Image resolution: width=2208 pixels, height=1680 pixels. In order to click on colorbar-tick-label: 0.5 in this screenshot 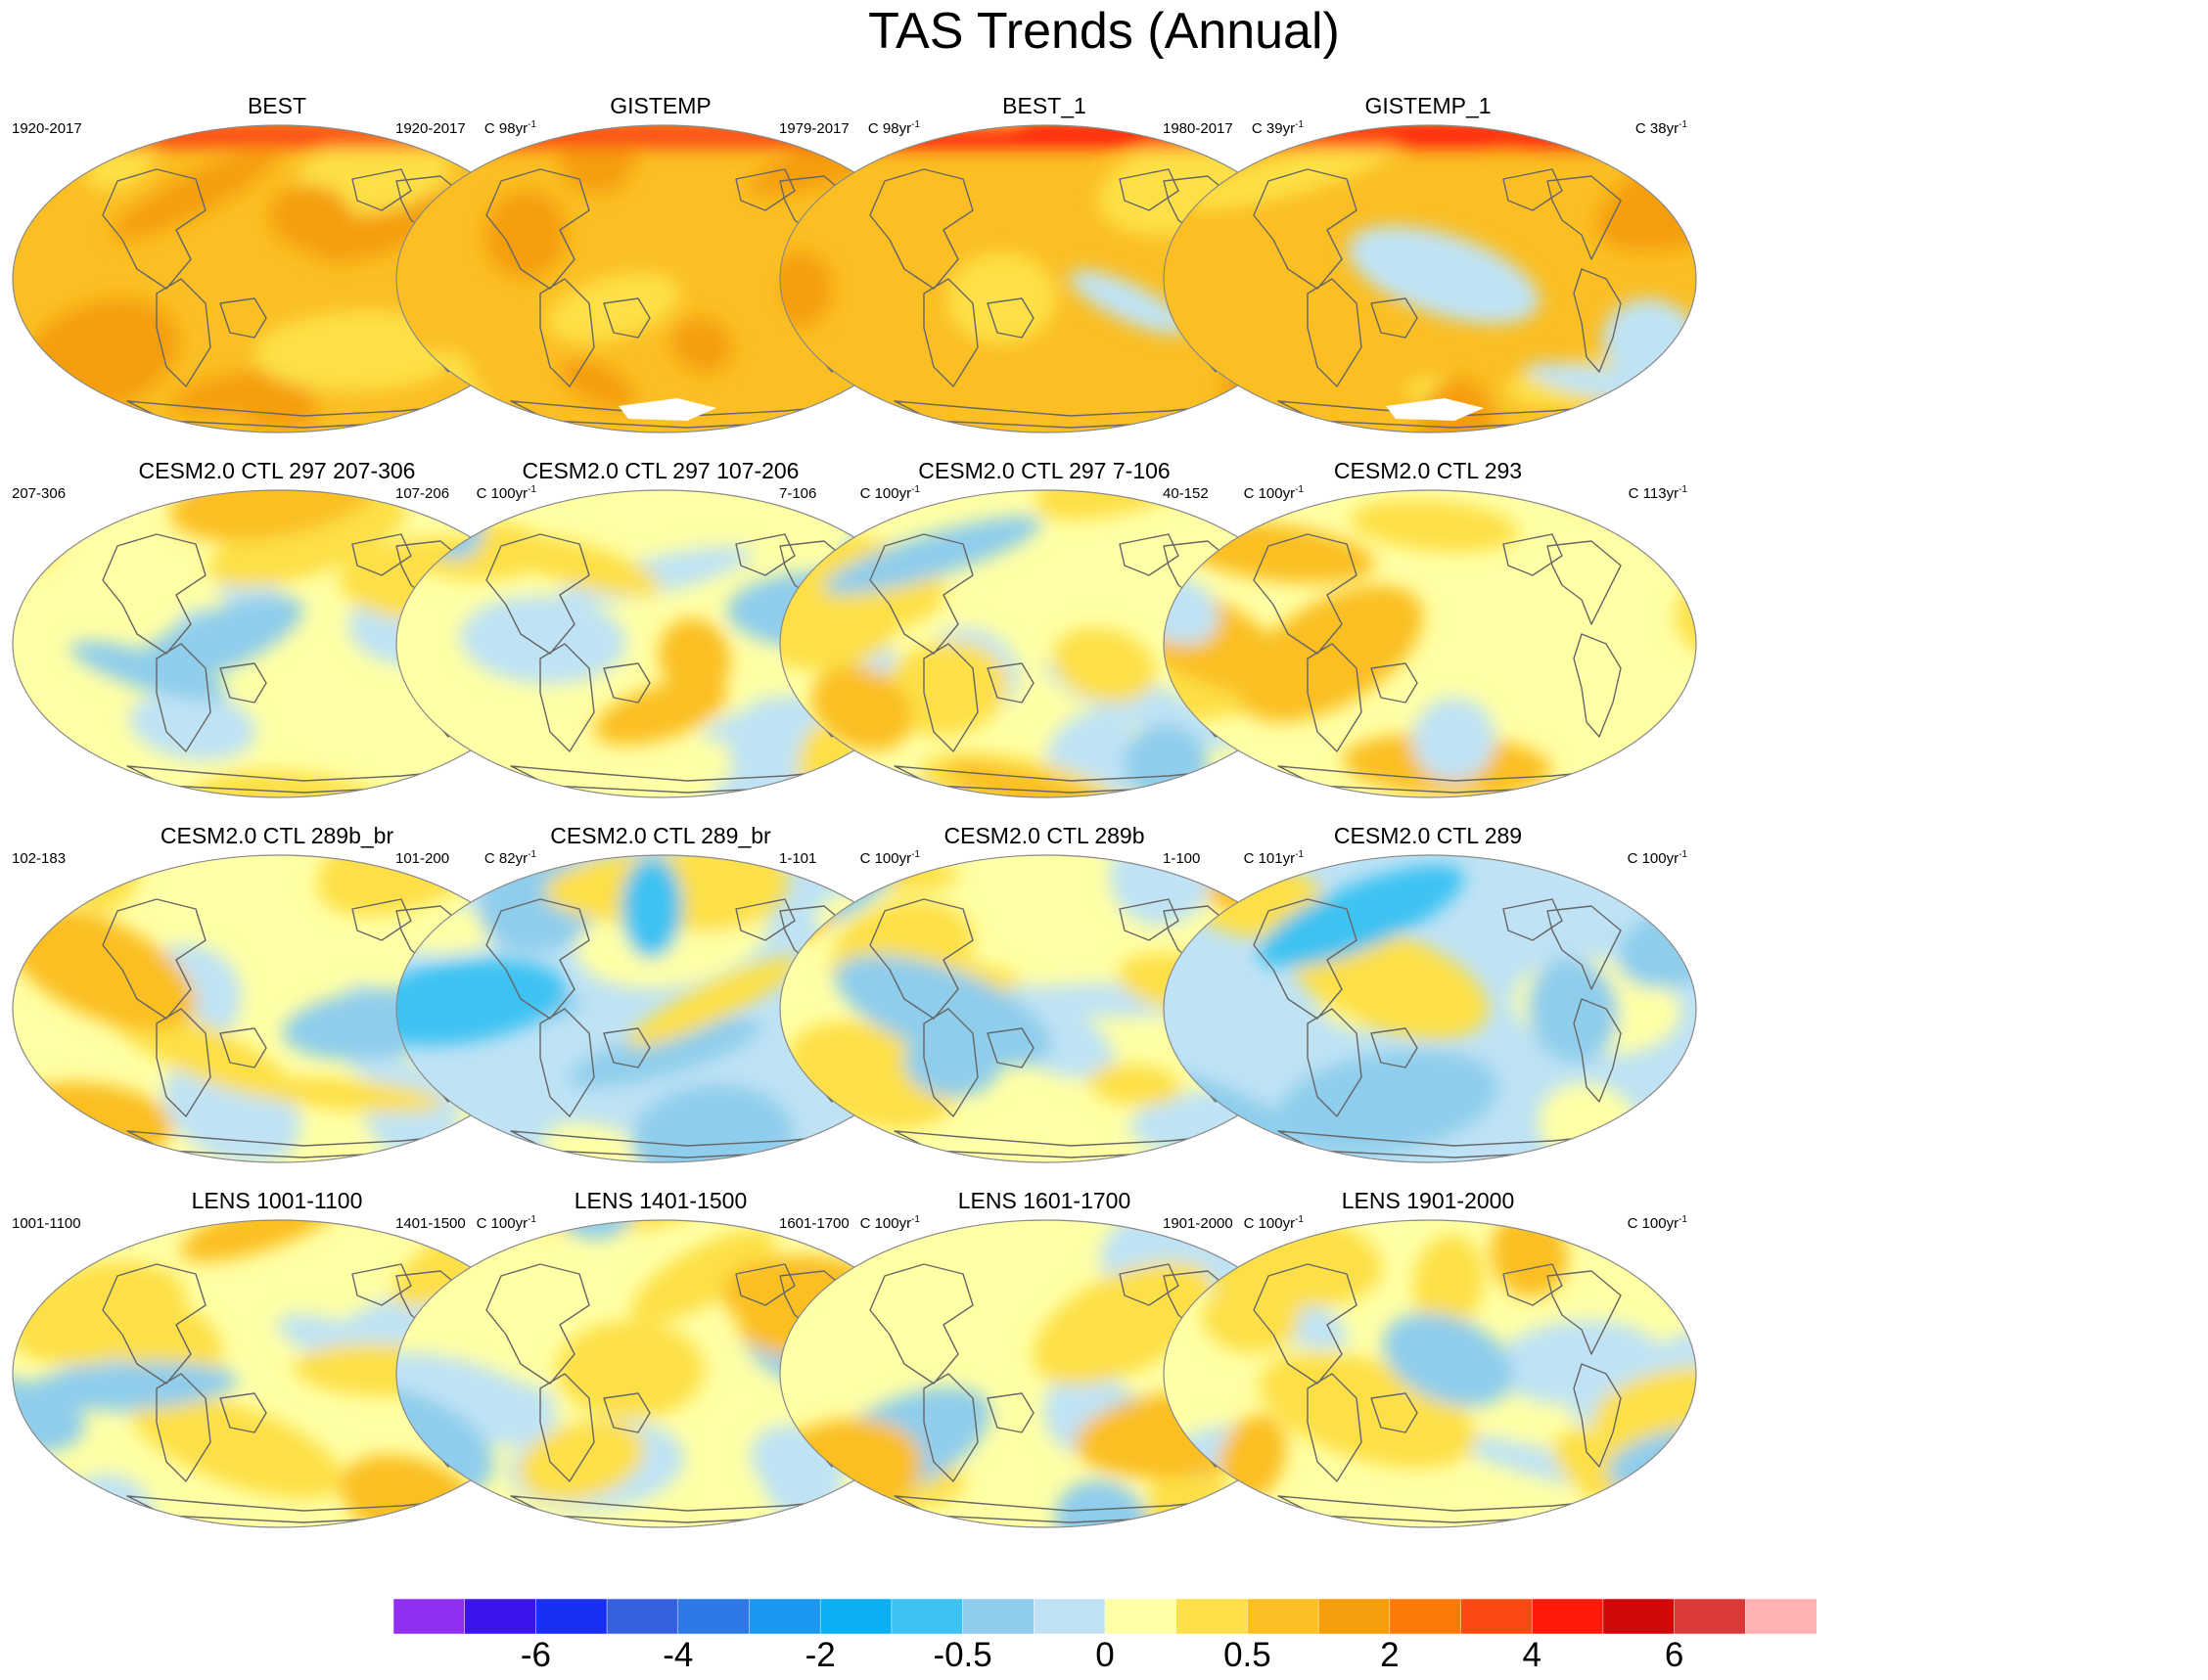, I will do `click(1247, 1655)`.